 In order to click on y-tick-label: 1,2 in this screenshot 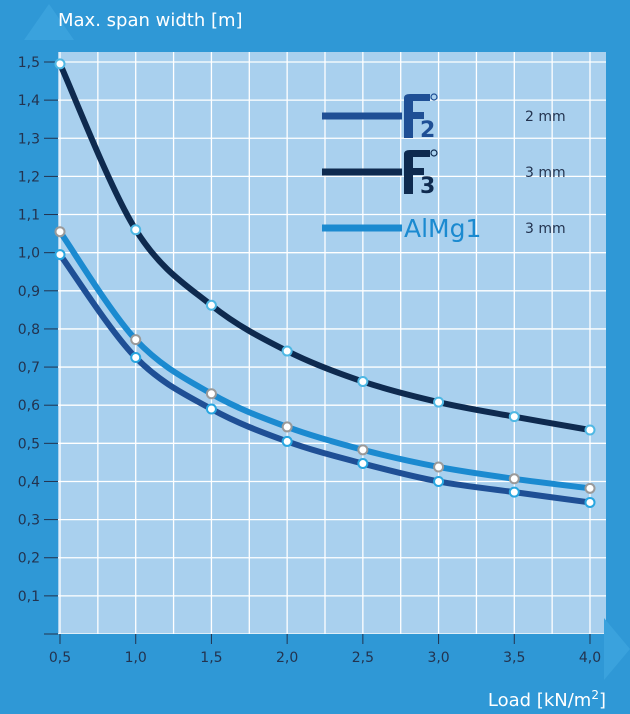, I will do `click(29, 177)`.